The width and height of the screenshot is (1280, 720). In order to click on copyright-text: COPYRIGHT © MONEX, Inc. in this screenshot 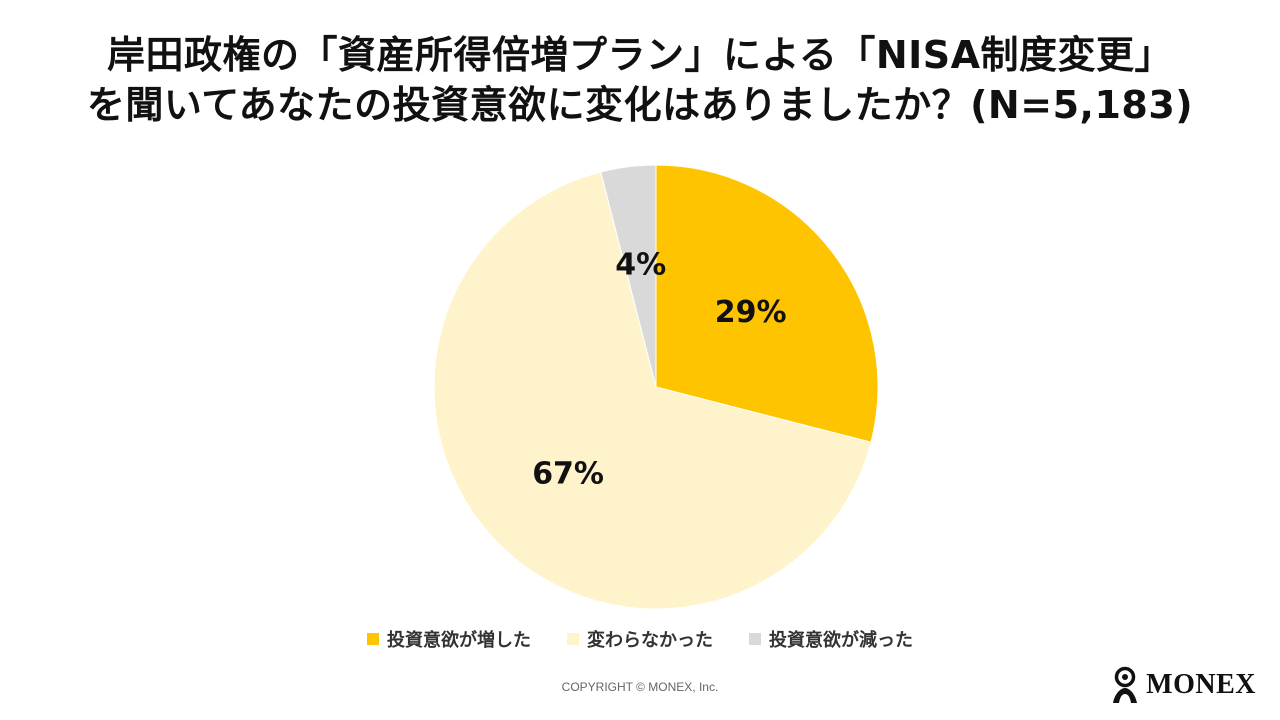, I will do `click(640, 687)`.